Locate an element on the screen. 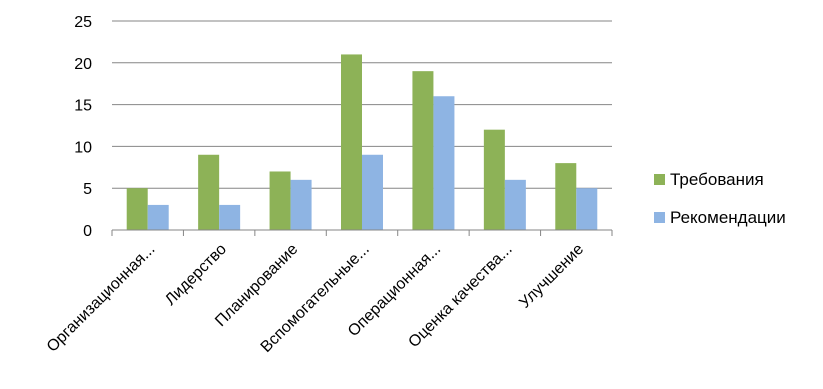 This screenshot has width=823, height=389. y-tick-label: 15 is located at coordinates (83, 106).